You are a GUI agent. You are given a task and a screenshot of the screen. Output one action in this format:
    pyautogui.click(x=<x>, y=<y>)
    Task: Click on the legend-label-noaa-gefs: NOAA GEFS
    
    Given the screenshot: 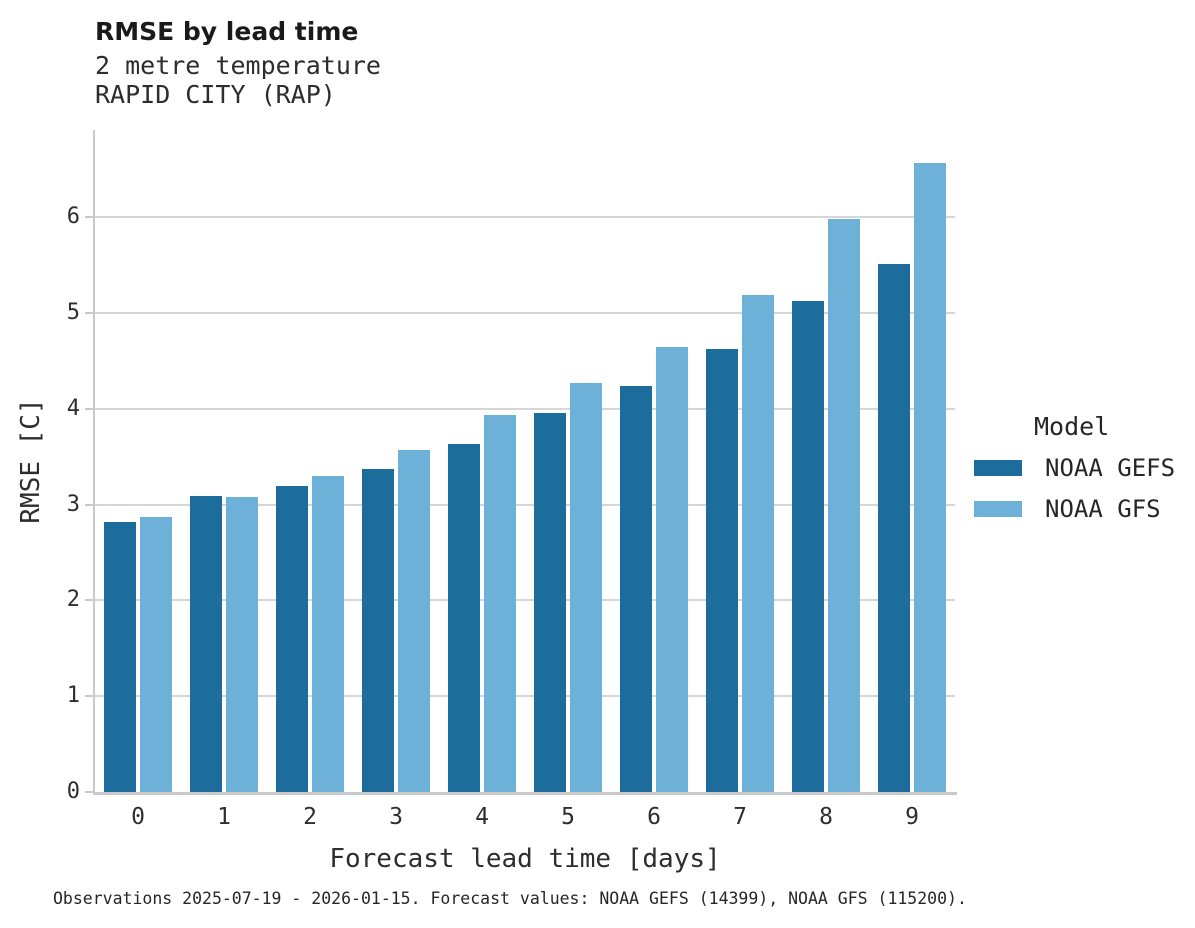 What is the action you would take?
    pyautogui.click(x=1110, y=468)
    